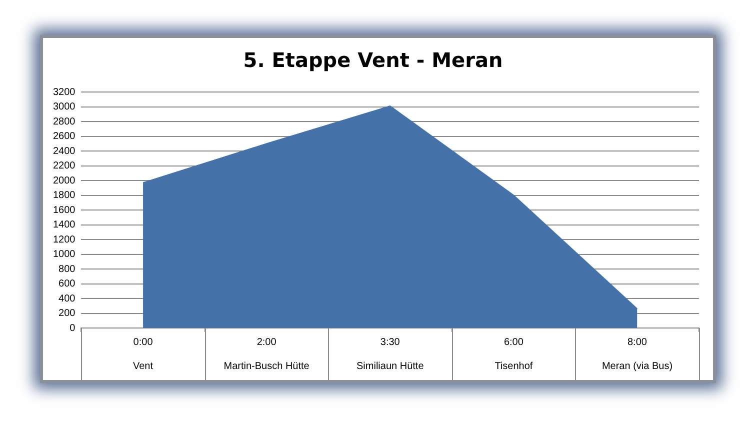 The image size is (754, 424). I want to click on y-tick-label: 600, so click(67, 284).